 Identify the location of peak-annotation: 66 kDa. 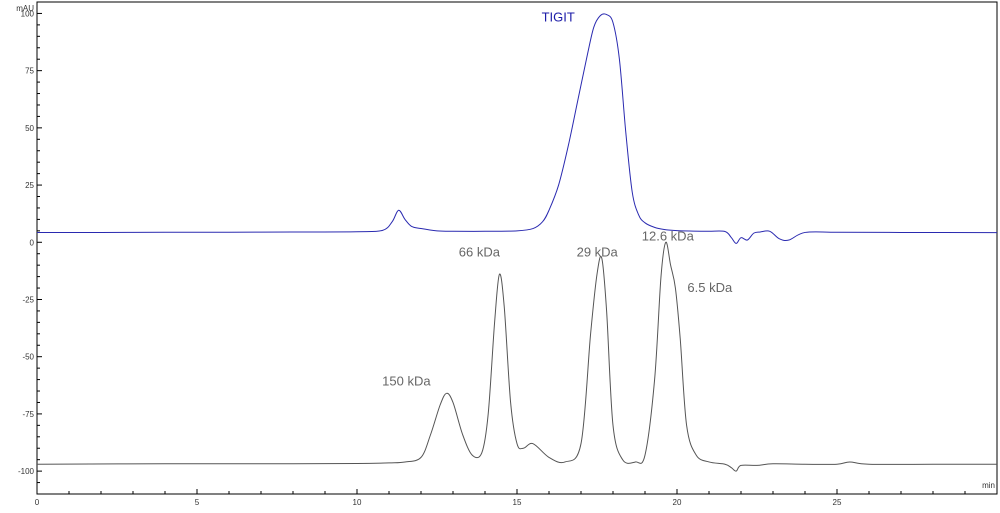
(480, 251).